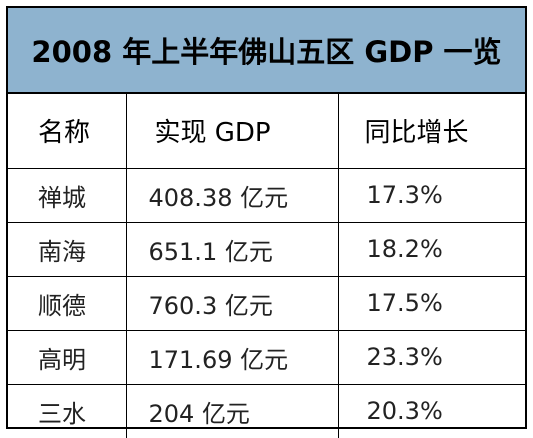  What do you see at coordinates (67, 357) in the screenshot?
I see `row-name: 高明` at bounding box center [67, 357].